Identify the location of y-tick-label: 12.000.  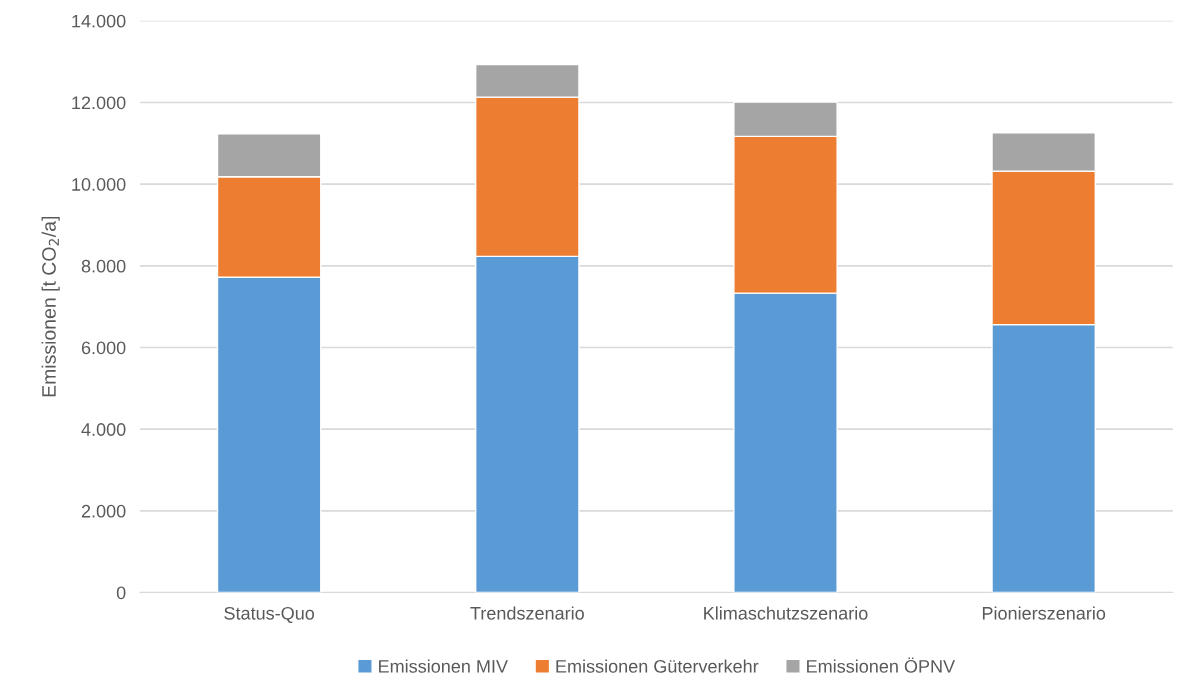
(99, 103).